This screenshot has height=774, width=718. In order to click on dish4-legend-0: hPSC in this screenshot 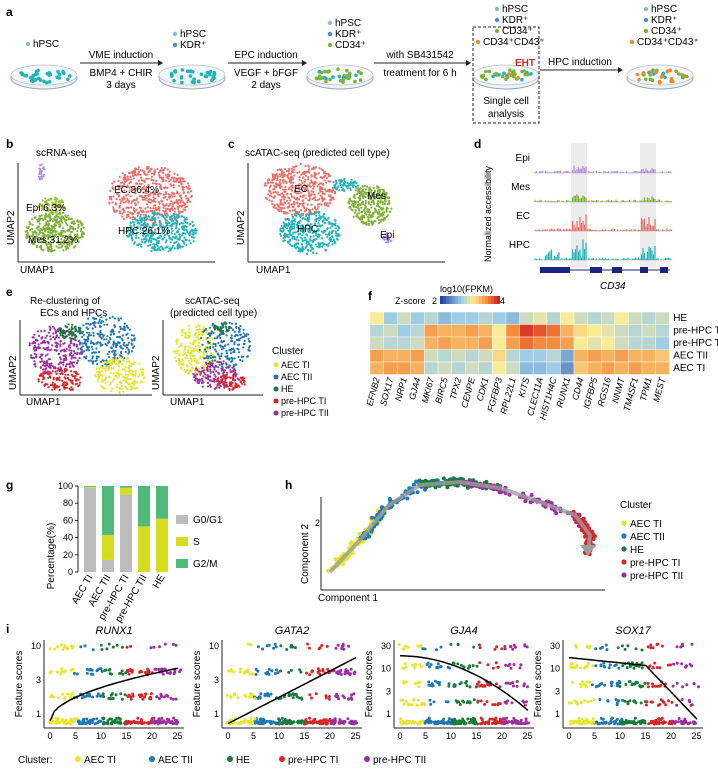, I will do `click(515, 9)`.